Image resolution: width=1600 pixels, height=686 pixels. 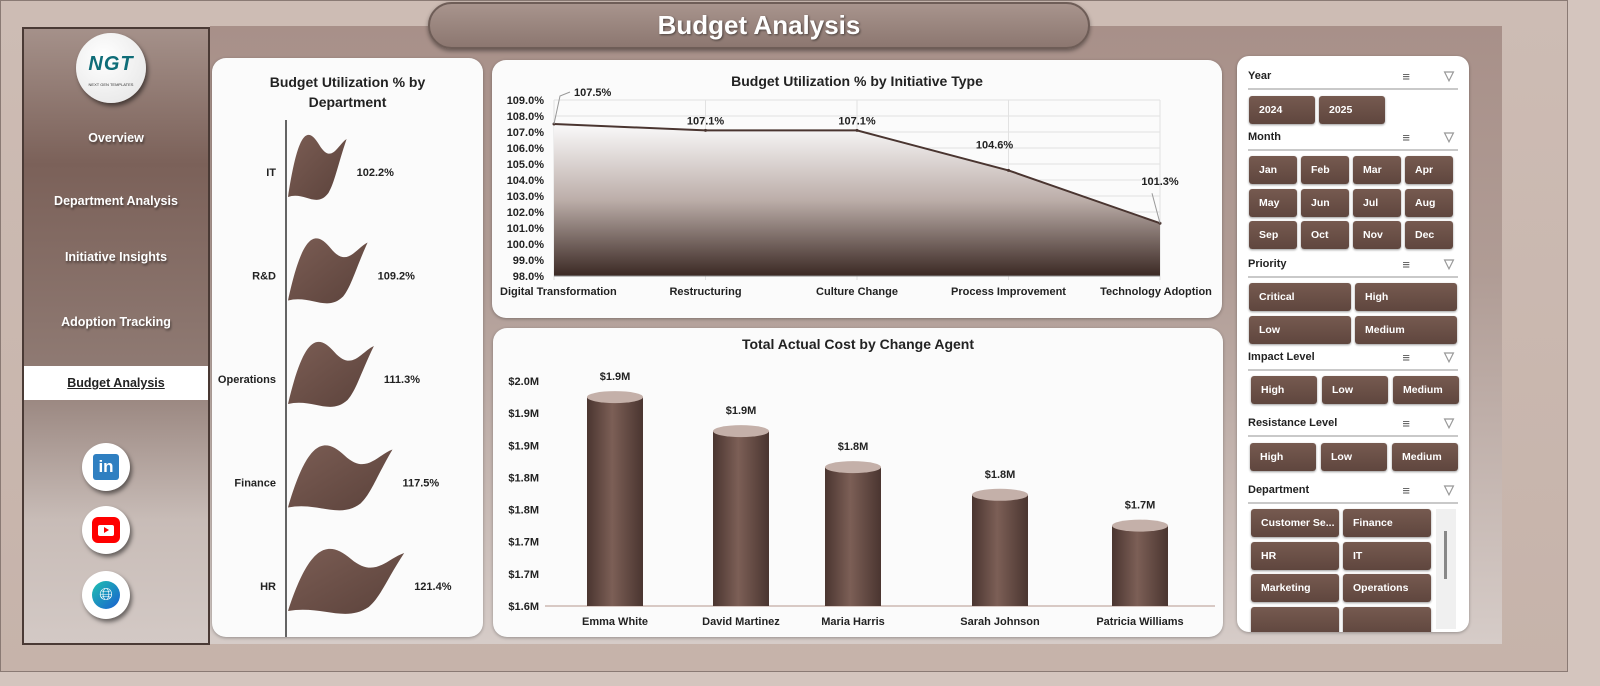 What do you see at coordinates (1387, 523) in the screenshot?
I see `department-slicer-item: Finance` at bounding box center [1387, 523].